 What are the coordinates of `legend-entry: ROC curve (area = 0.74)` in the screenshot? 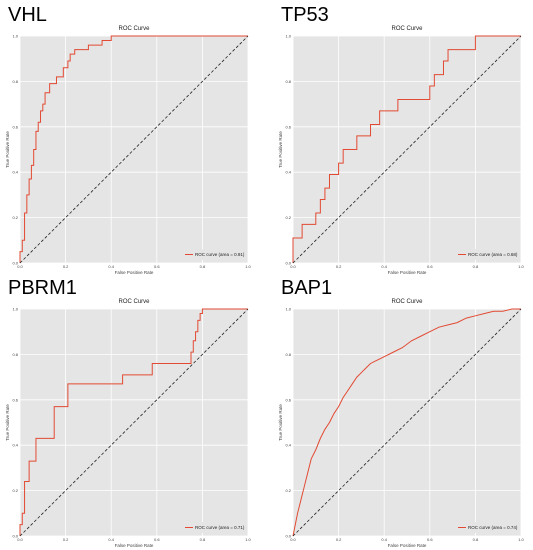 It's located at (493, 527).